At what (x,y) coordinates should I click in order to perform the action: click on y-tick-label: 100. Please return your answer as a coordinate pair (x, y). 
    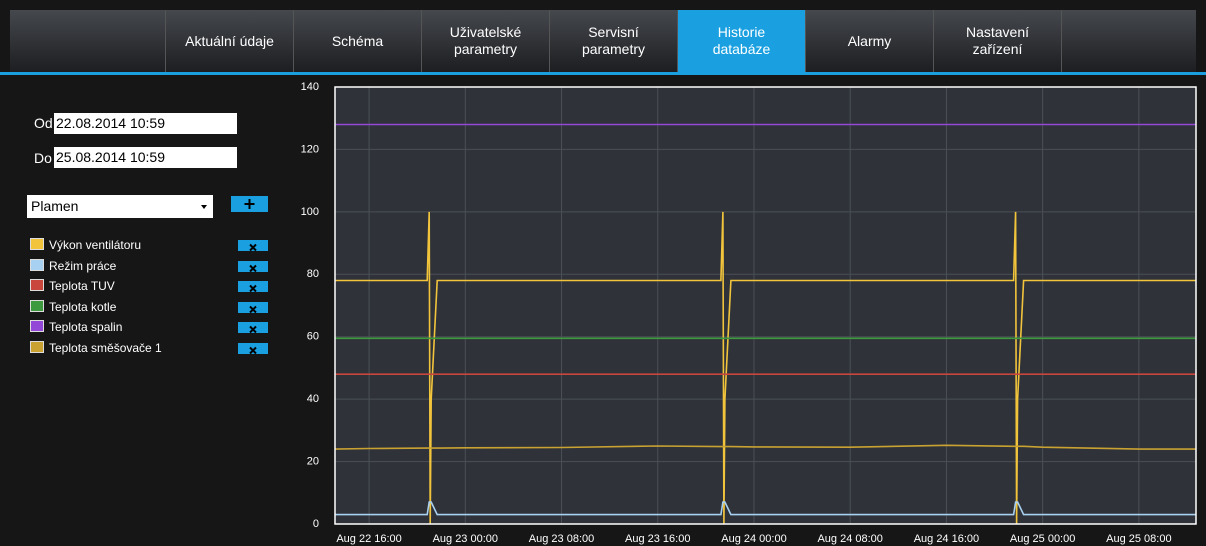
    Looking at the image, I should click on (310, 212).